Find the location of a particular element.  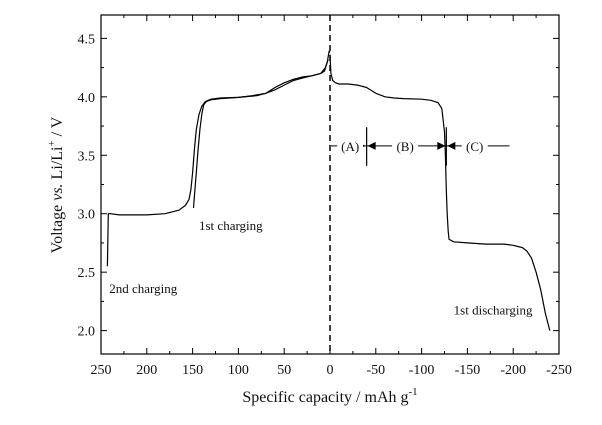

y-tick-label: 3.5 is located at coordinates (87, 156).